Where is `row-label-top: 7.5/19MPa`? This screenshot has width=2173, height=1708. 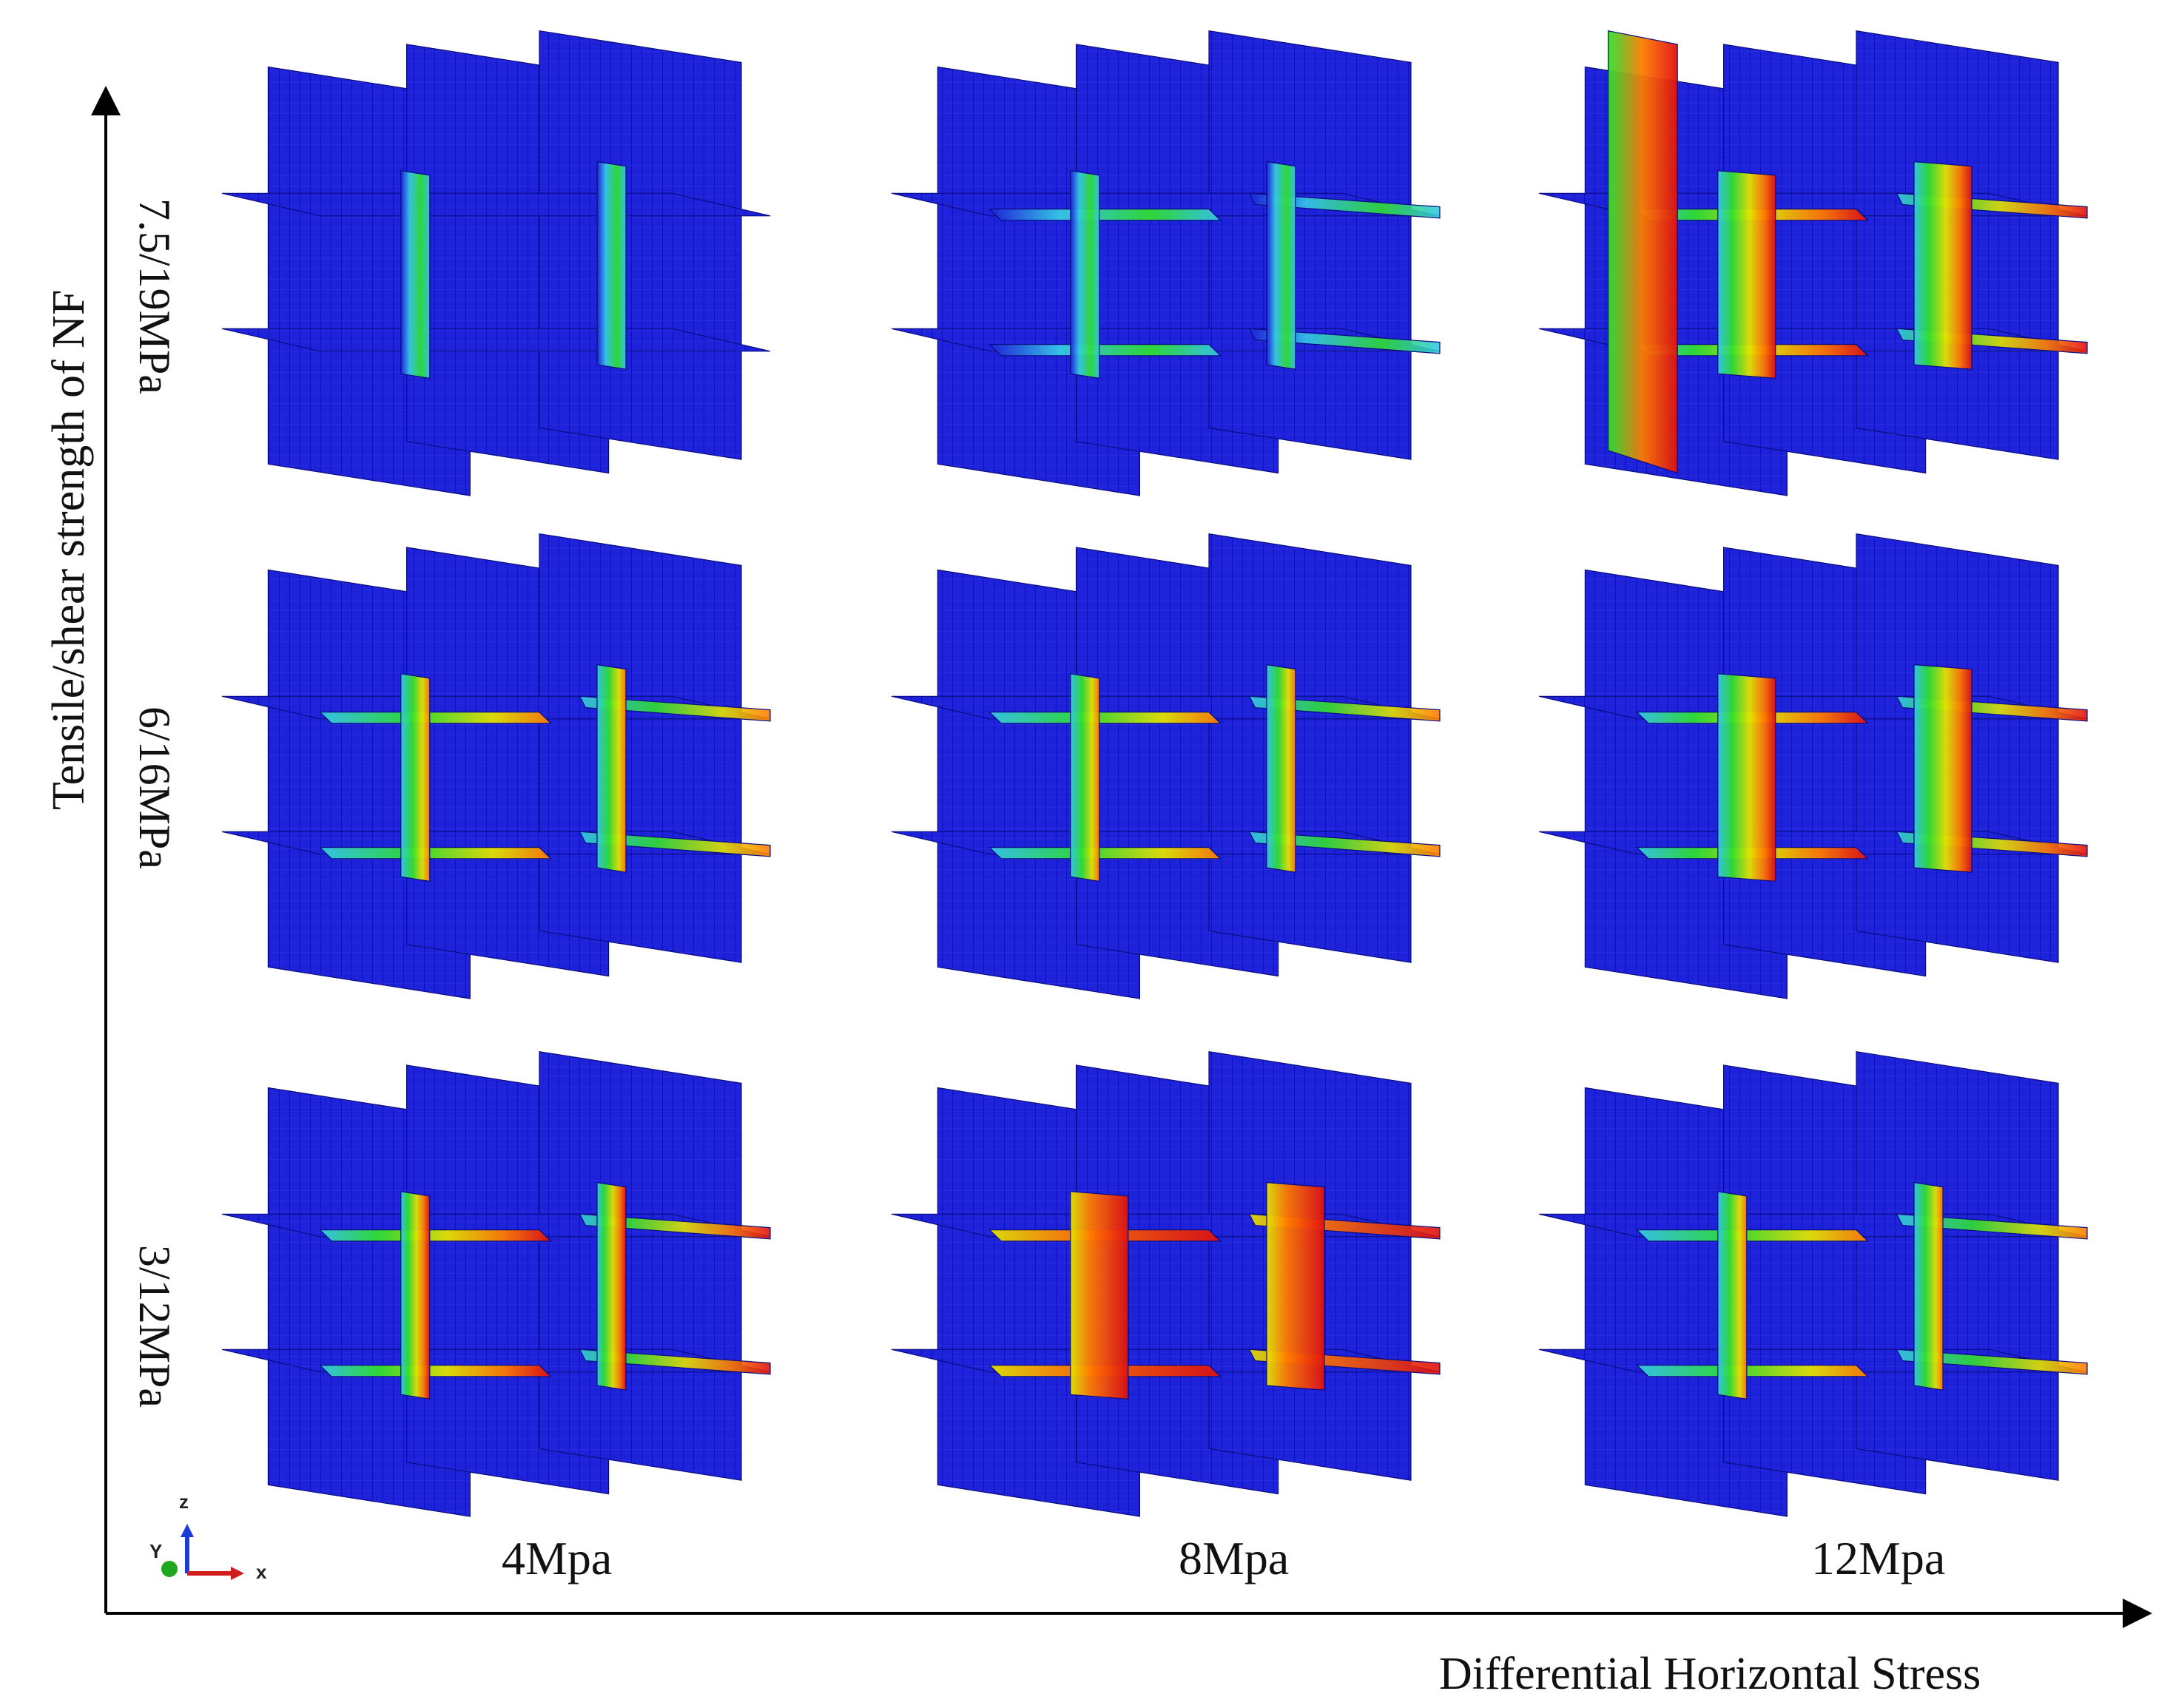
row-label-top: 7.5/19MPa is located at coordinates (154, 296).